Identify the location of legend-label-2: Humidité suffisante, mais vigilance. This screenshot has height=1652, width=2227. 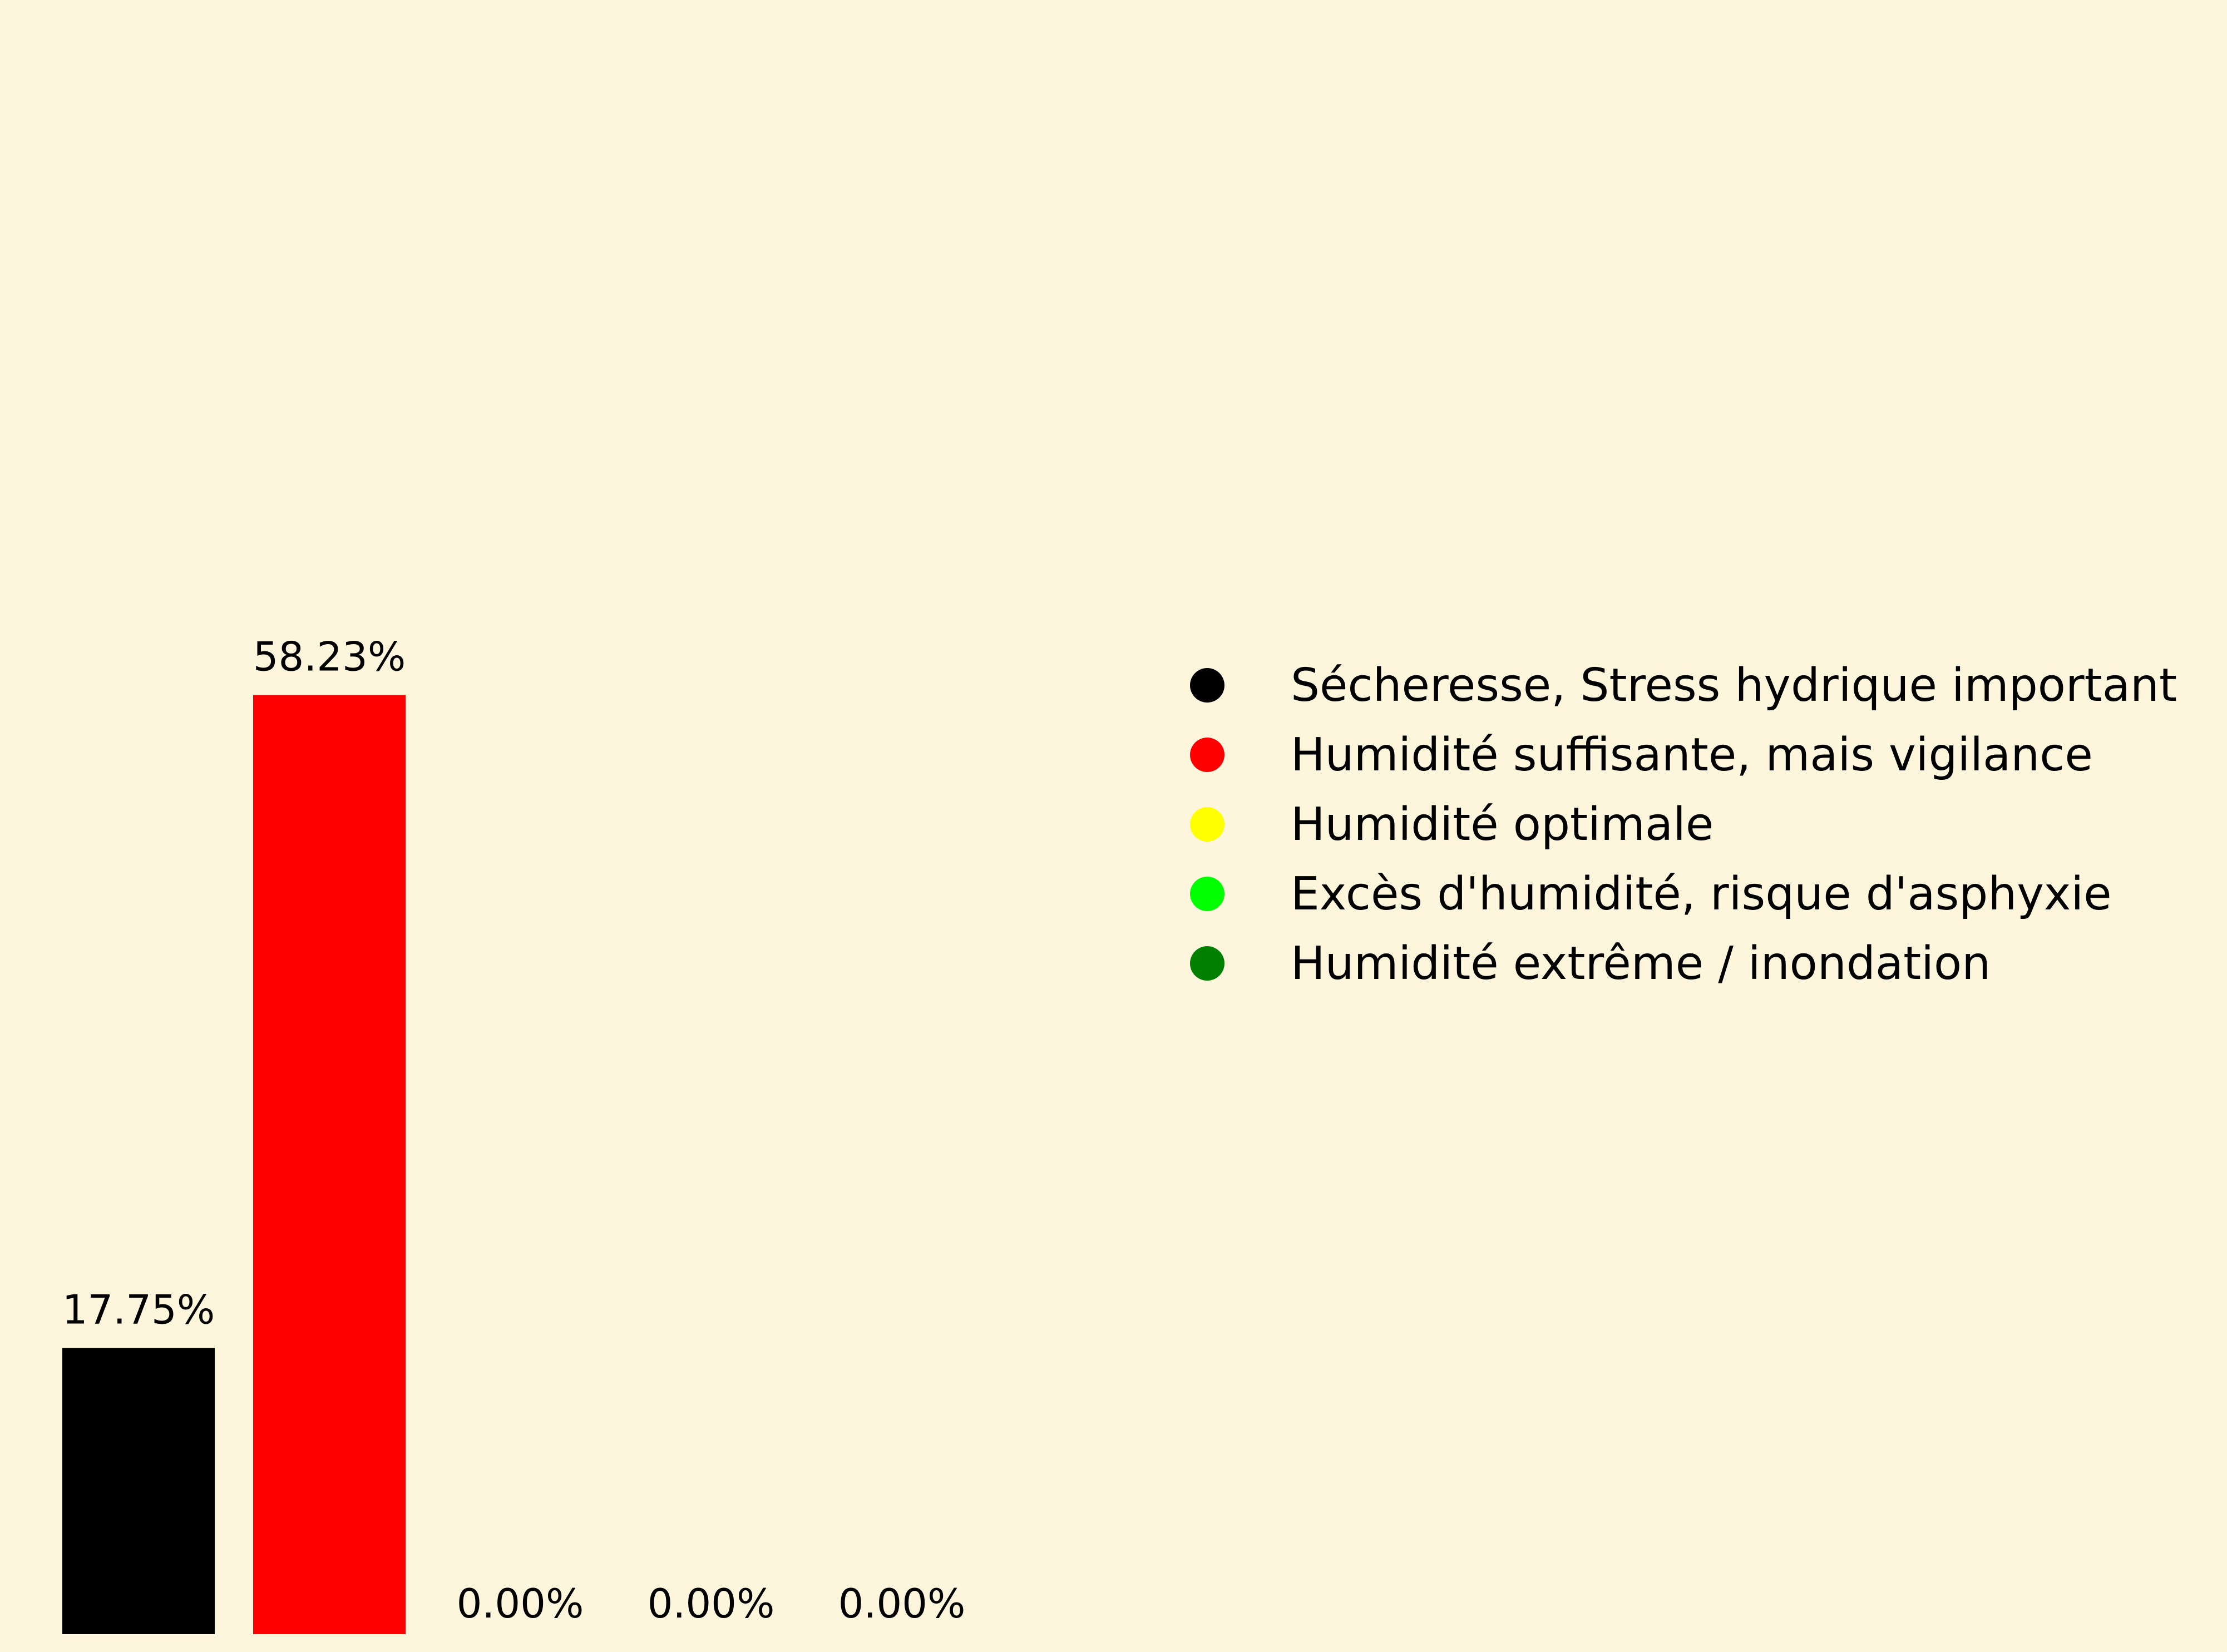
(1692, 755).